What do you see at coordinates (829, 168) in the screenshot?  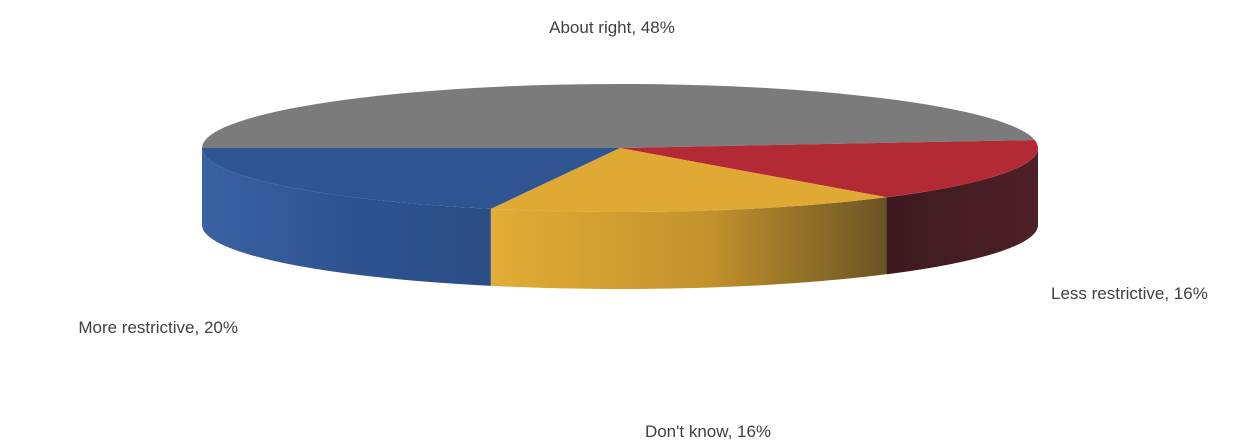 I see `pie-slice-less-restrictive` at bounding box center [829, 168].